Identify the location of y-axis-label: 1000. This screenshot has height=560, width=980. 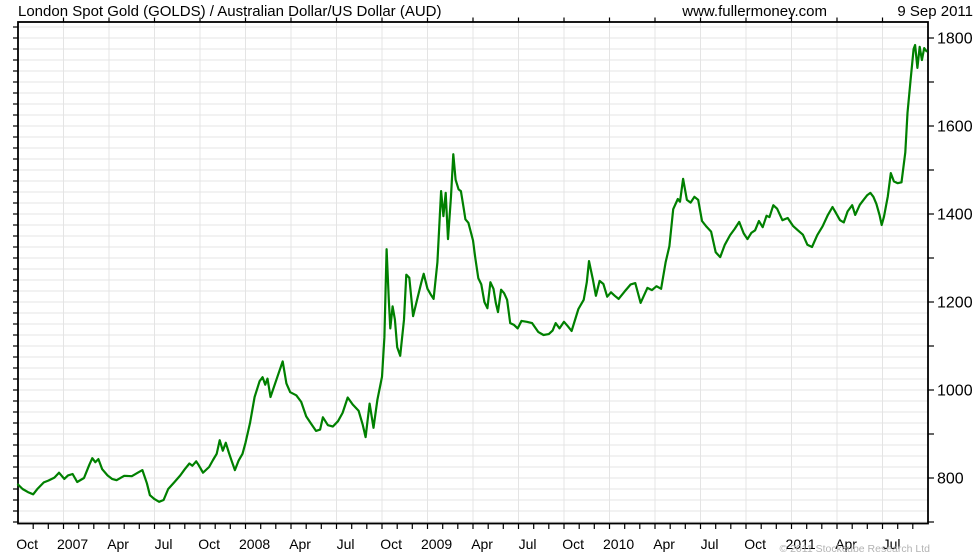
(955, 391).